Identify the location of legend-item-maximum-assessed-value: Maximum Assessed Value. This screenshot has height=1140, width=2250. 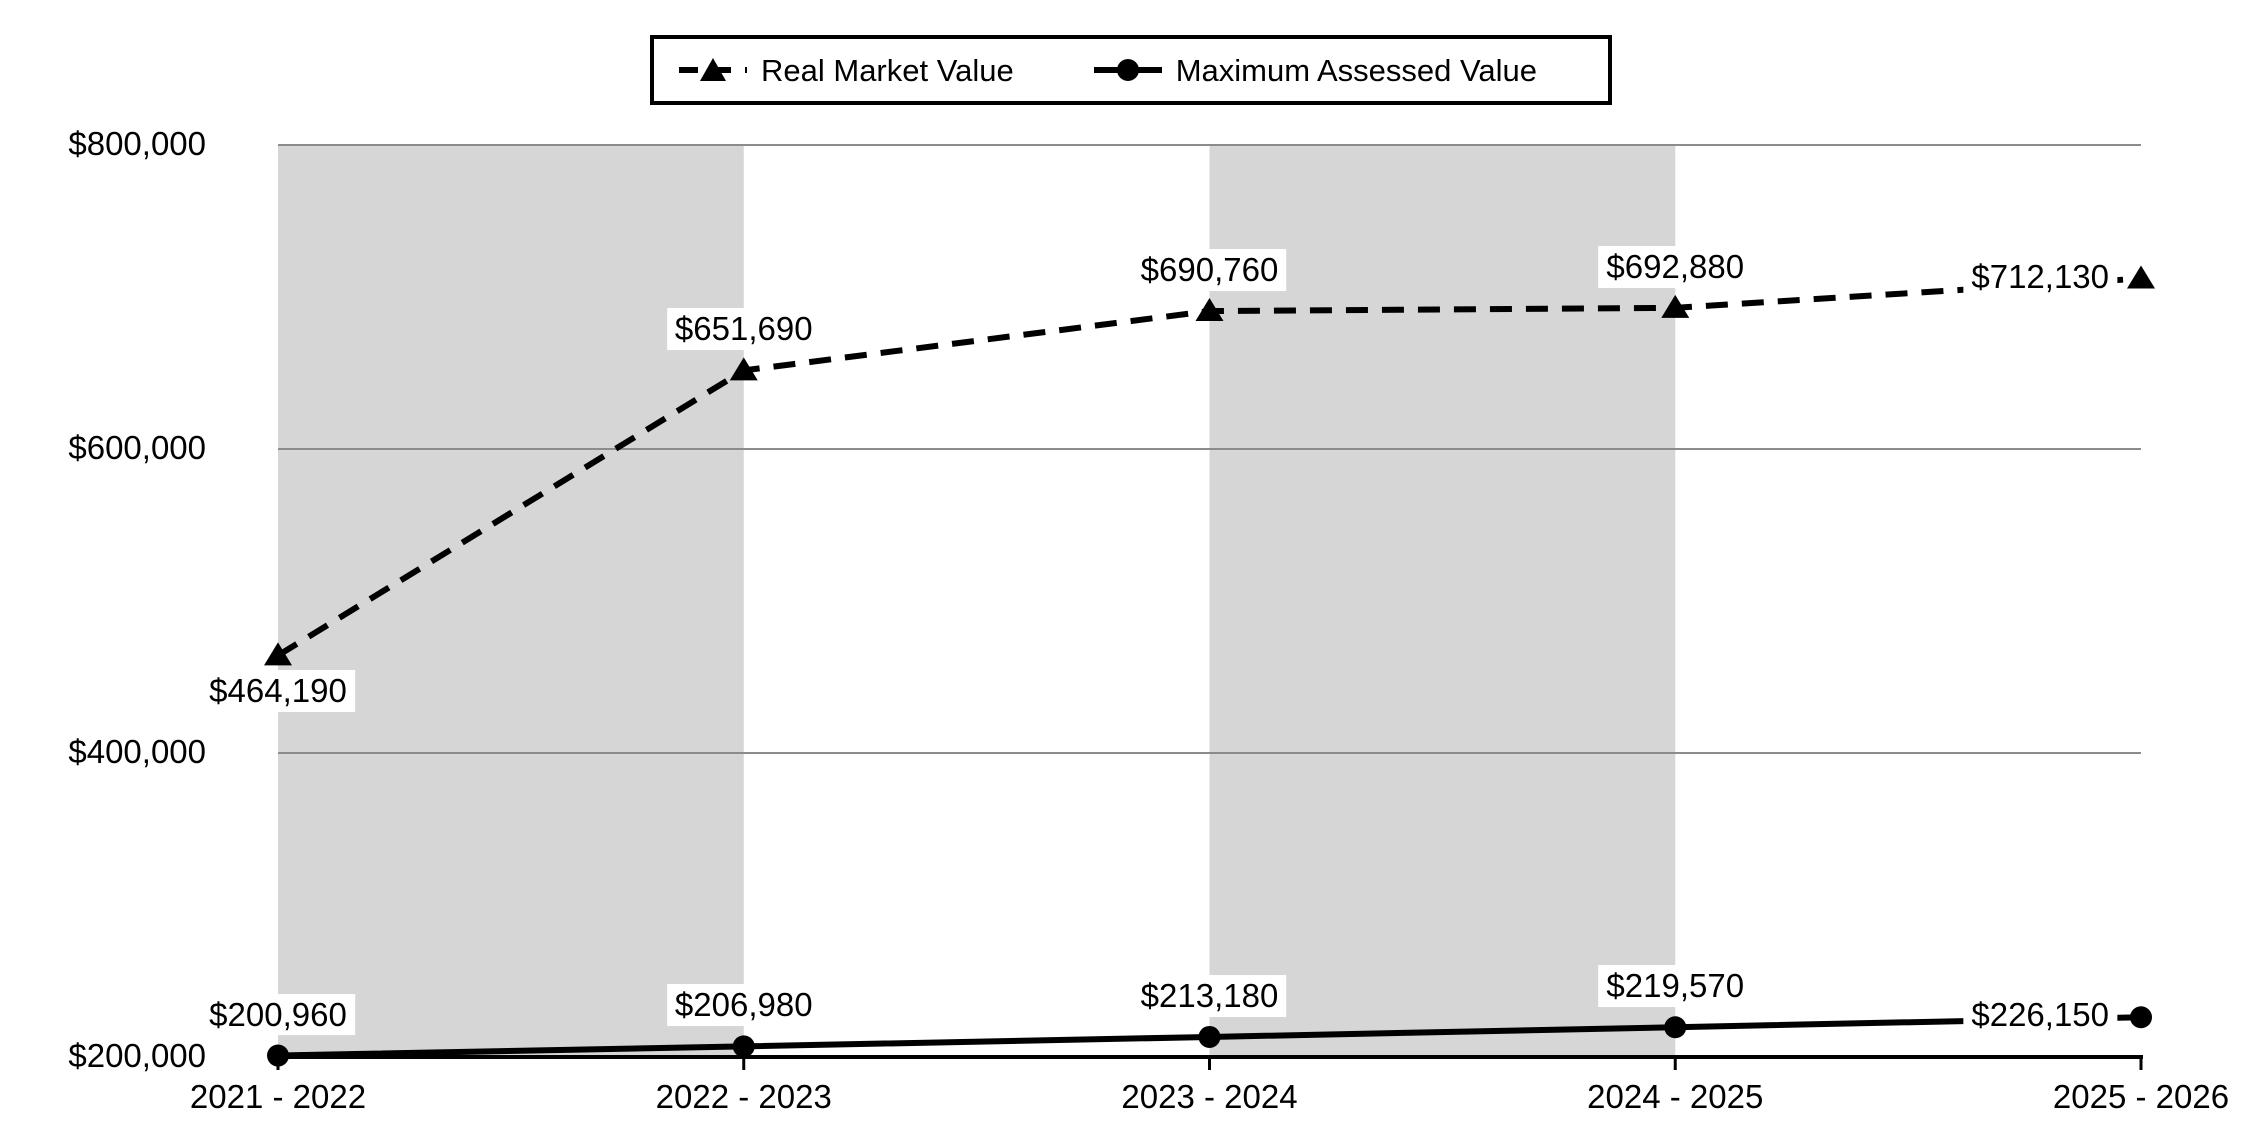
(1315, 70).